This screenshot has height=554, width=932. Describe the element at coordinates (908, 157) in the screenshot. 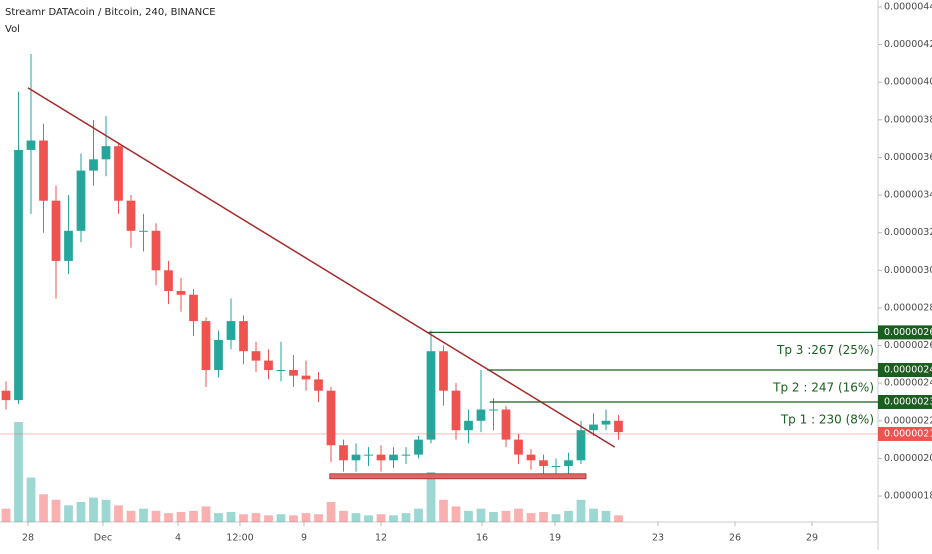

I see `y-tick-label: 0.00000360` at that location.